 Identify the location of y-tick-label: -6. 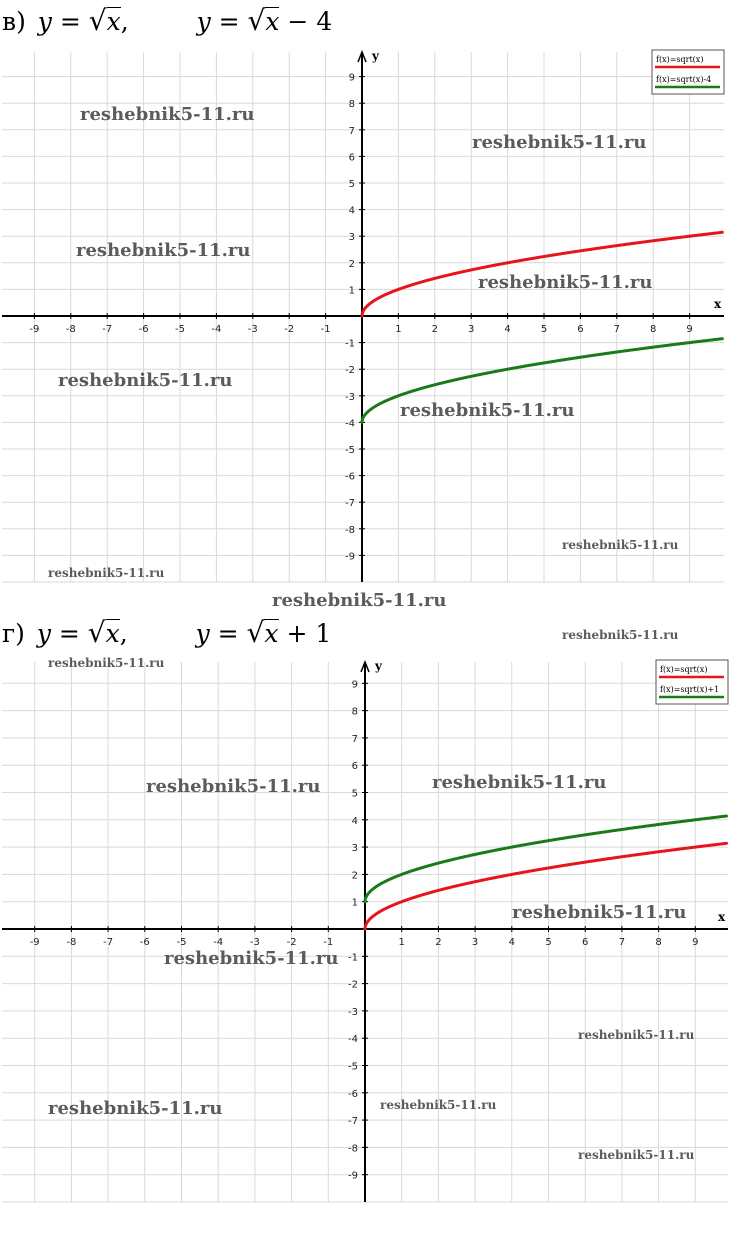
(350, 477).